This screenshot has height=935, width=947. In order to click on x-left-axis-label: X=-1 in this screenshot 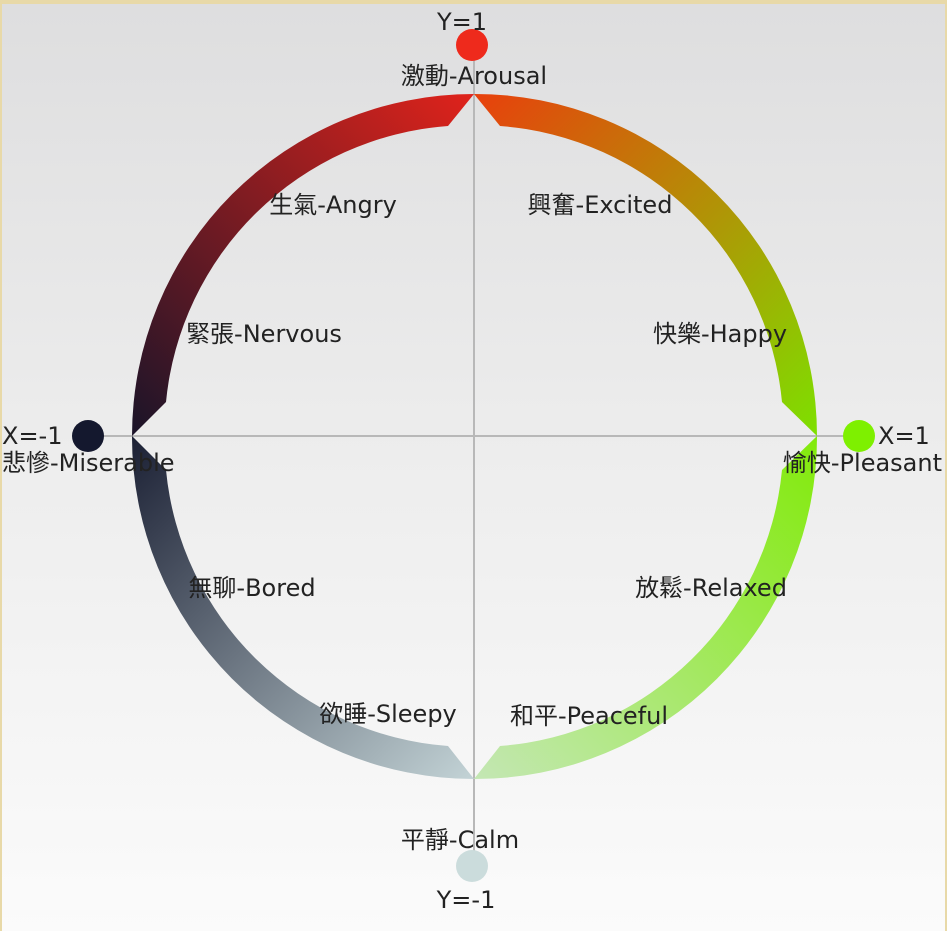, I will do `click(32, 436)`.